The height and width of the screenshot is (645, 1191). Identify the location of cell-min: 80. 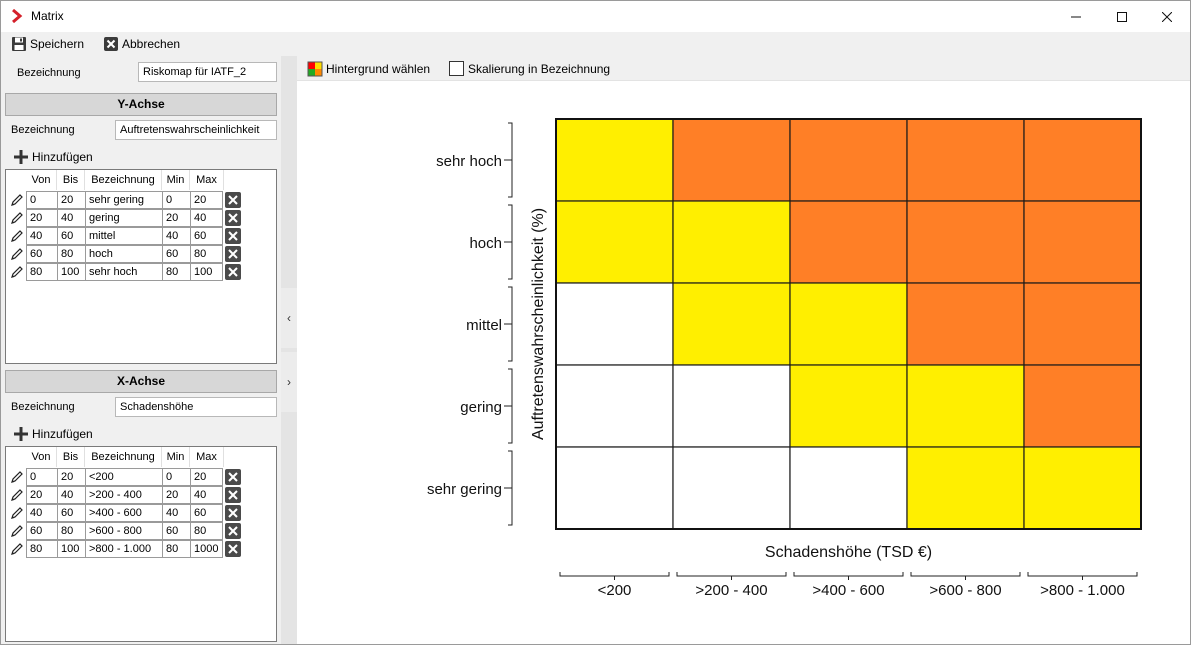
(176, 549).